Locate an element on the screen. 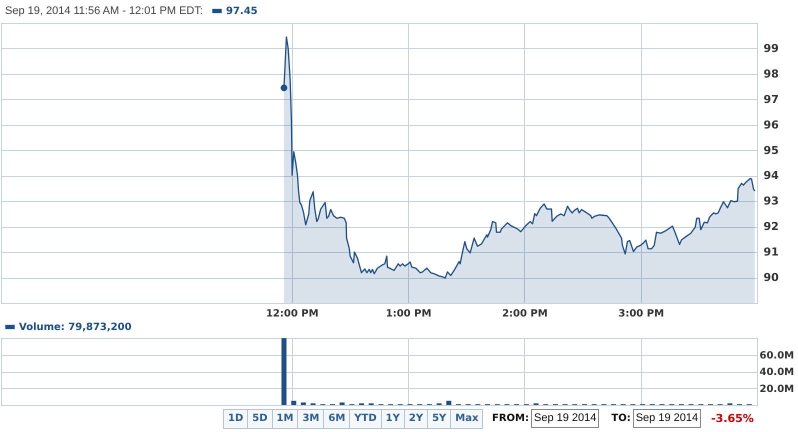  category-label: 1D is located at coordinates (235, 419).